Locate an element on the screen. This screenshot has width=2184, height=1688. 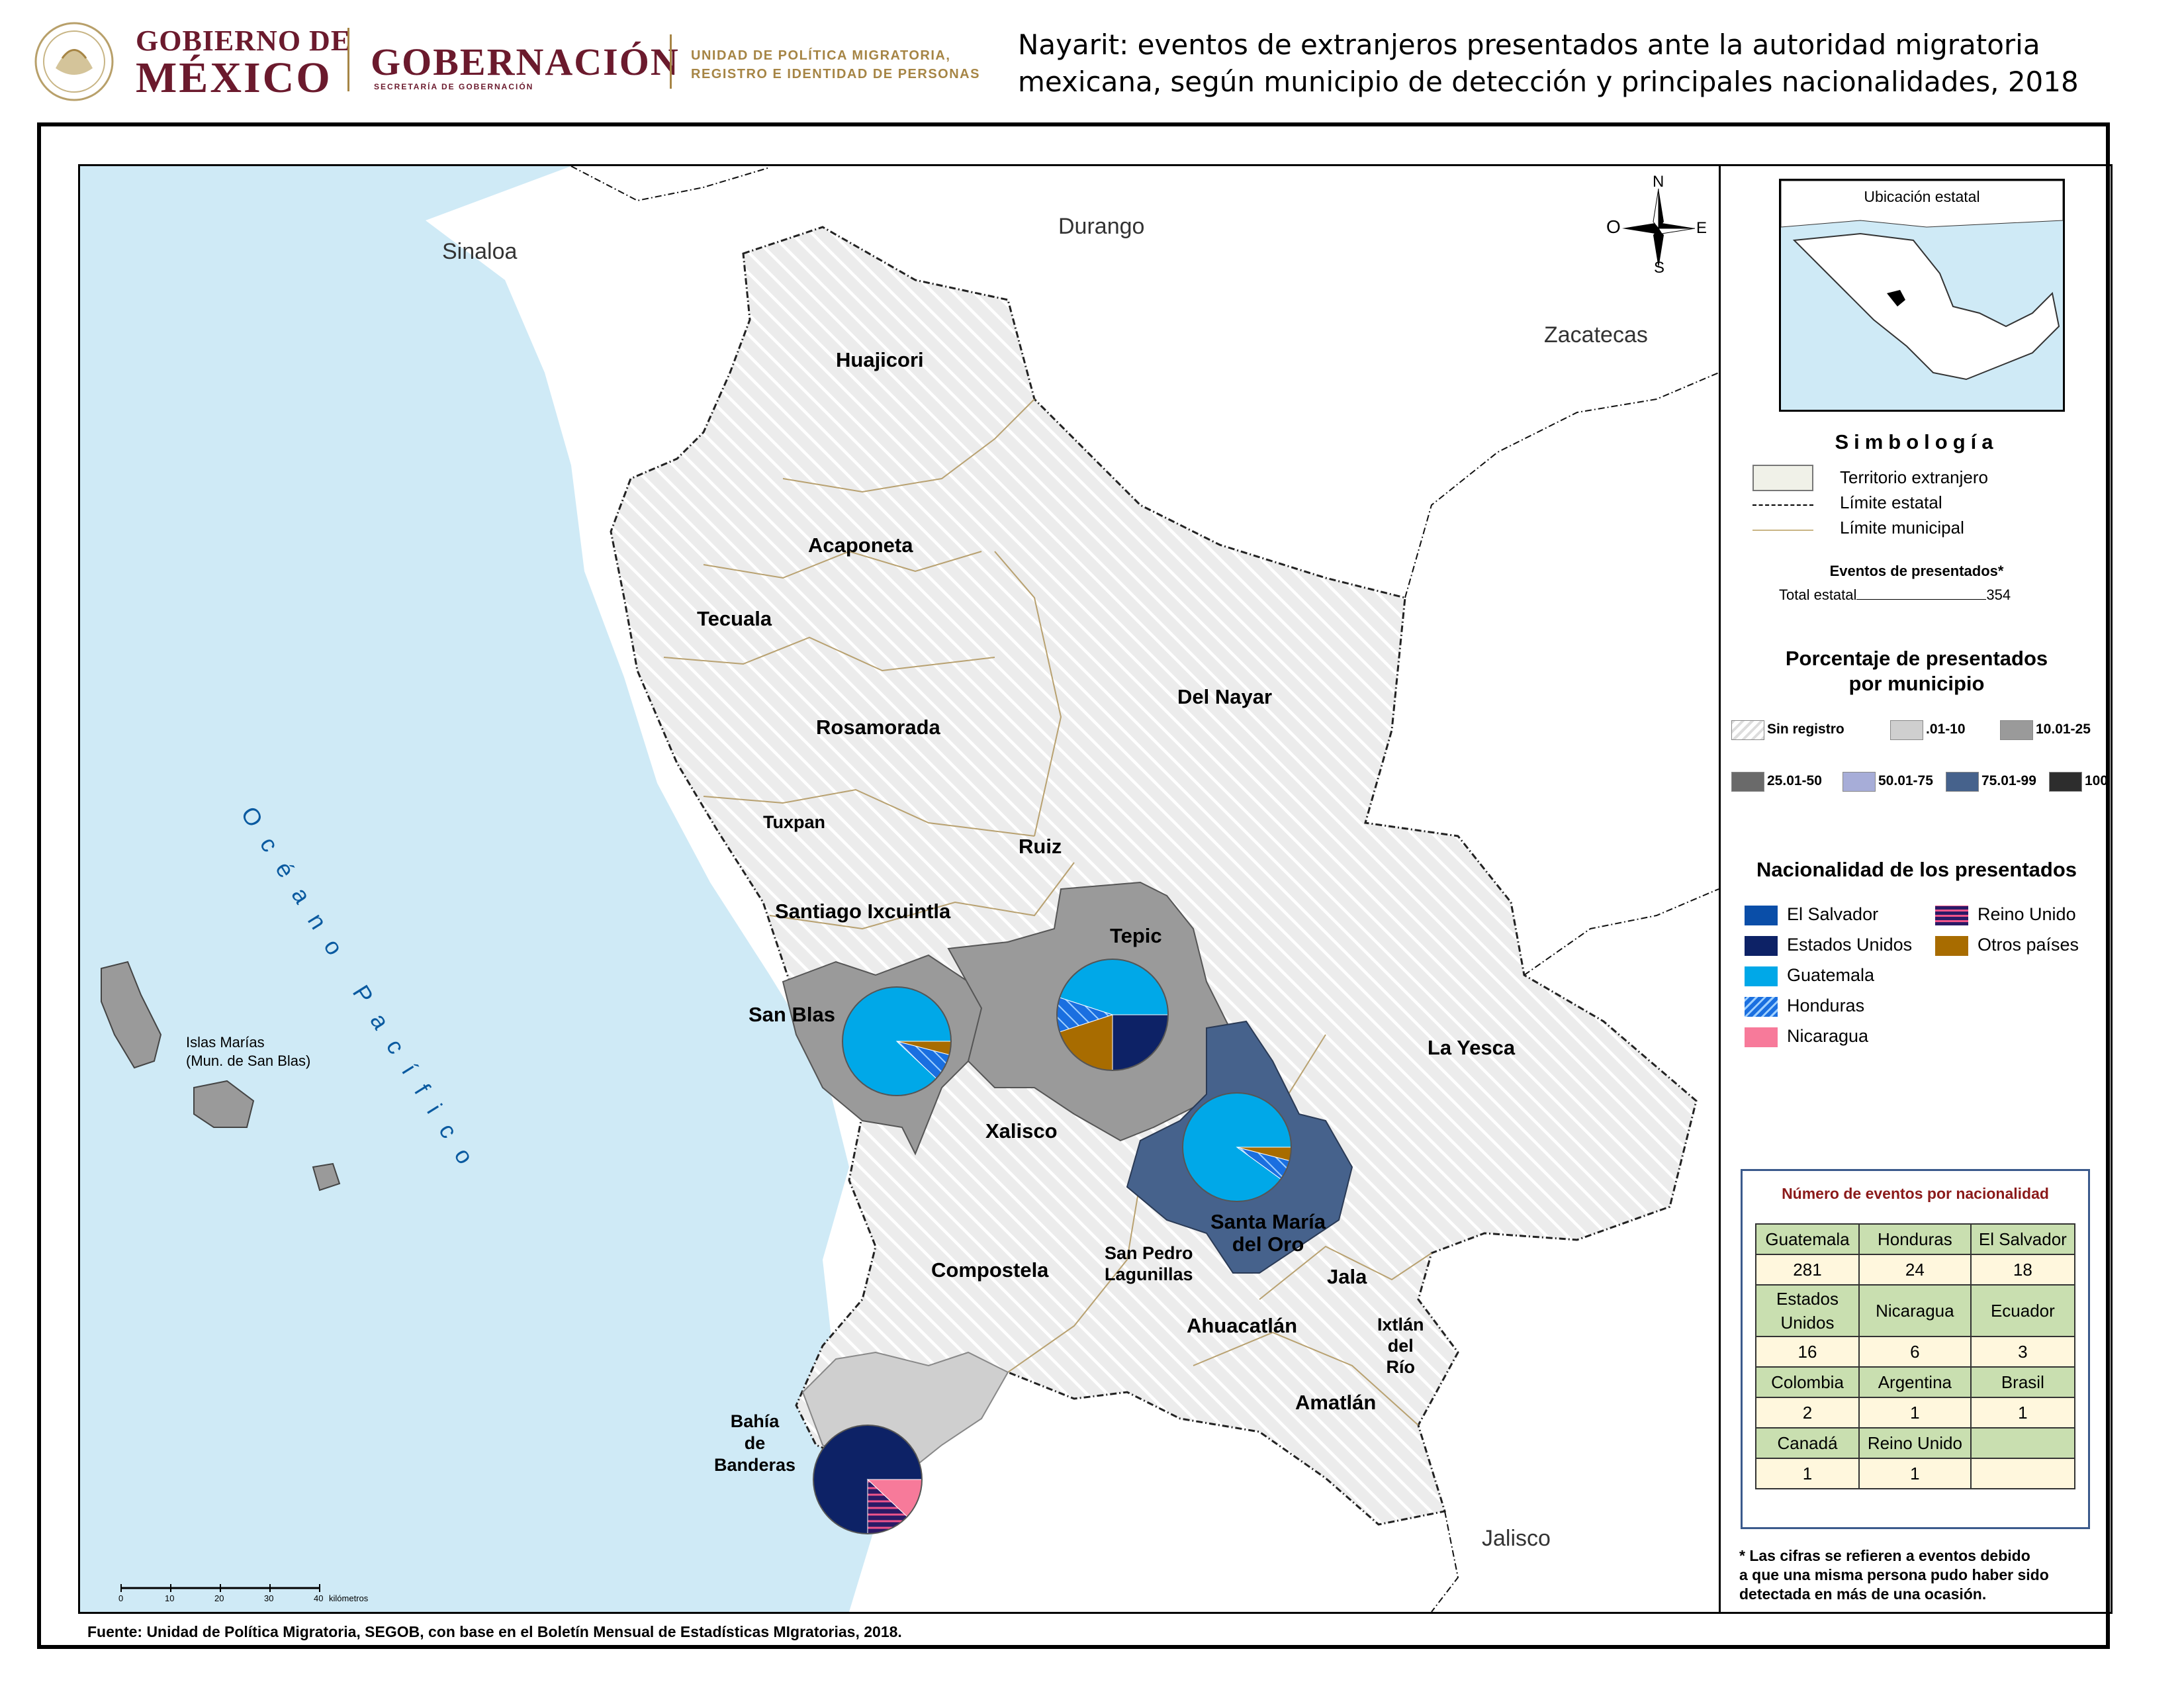
label-sanblas: San Blas is located at coordinates (792, 1014).